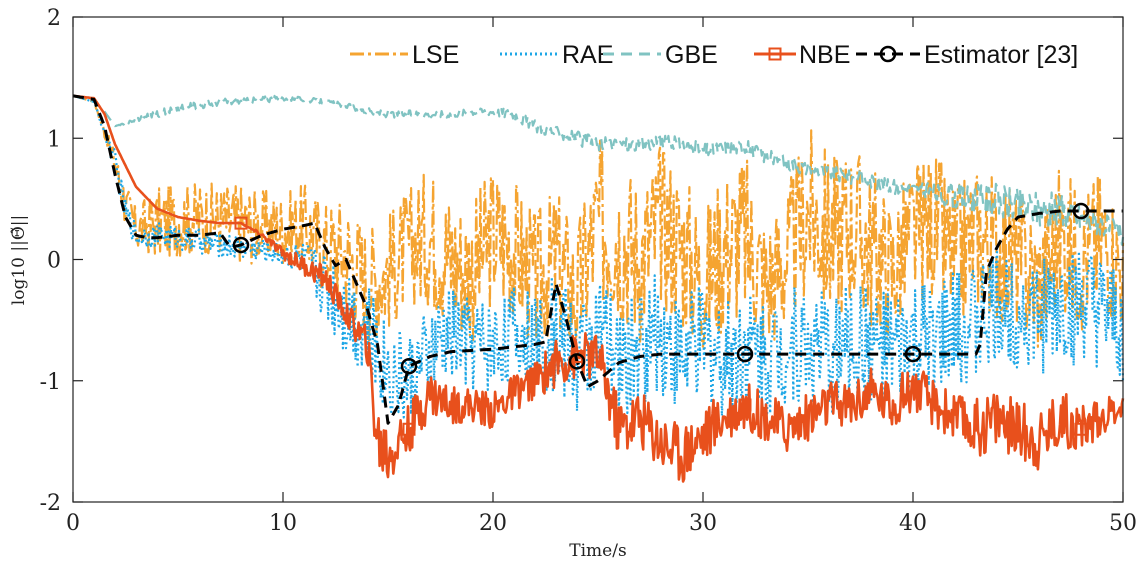  I want to click on x-tick-label: 30, so click(703, 523).